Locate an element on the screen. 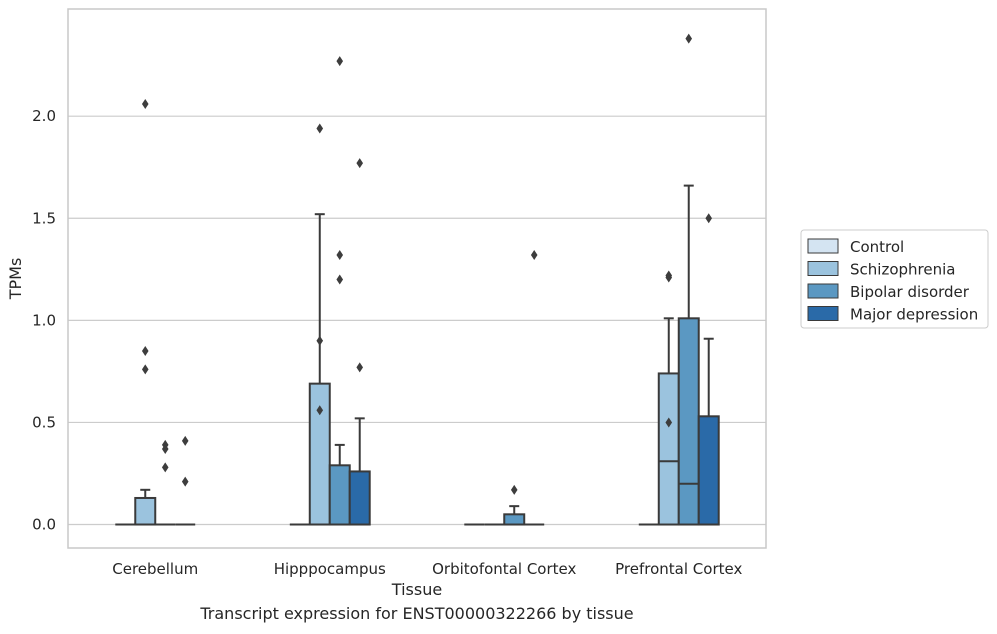 Image resolution: width=997 pixels, height=634 pixels. x-tick-label: Cerebellum is located at coordinates (155, 569).